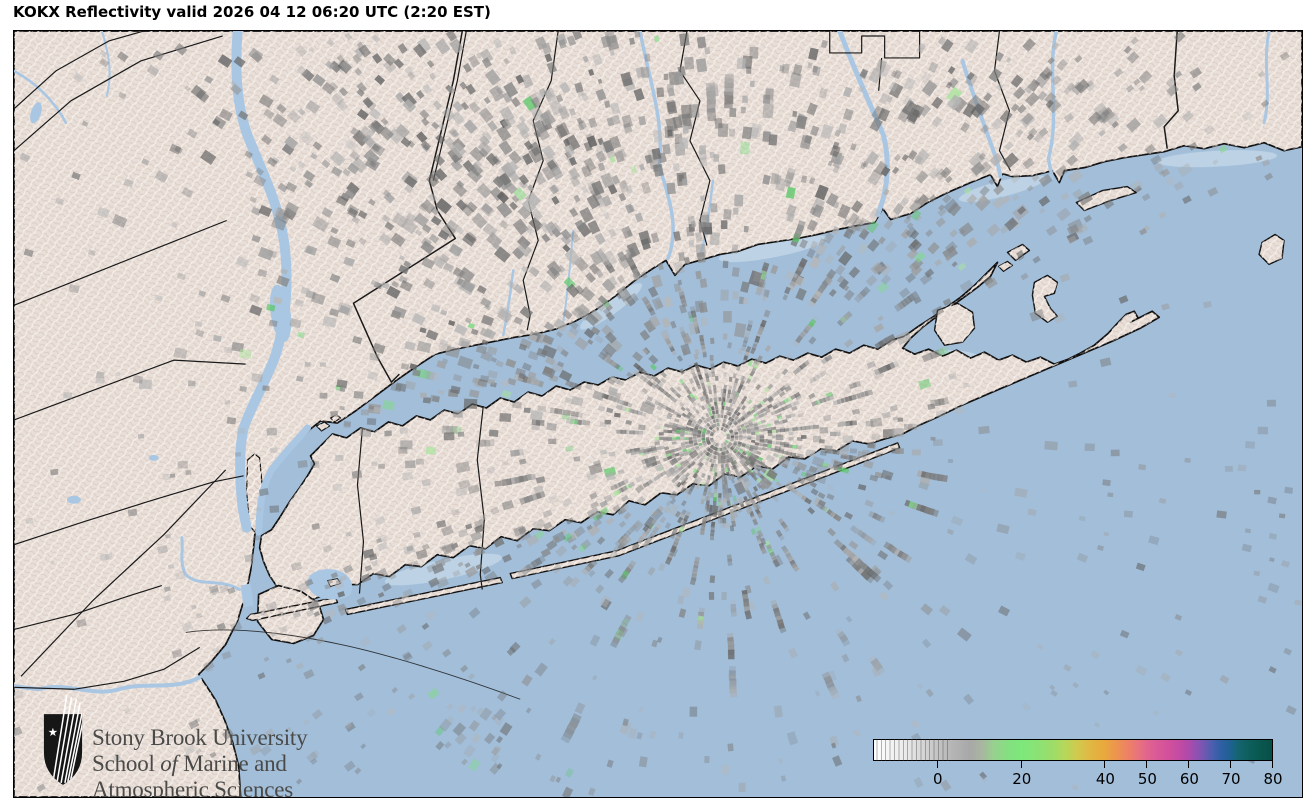  I want to click on colorbar-tick-label: 20, so click(1022, 779).